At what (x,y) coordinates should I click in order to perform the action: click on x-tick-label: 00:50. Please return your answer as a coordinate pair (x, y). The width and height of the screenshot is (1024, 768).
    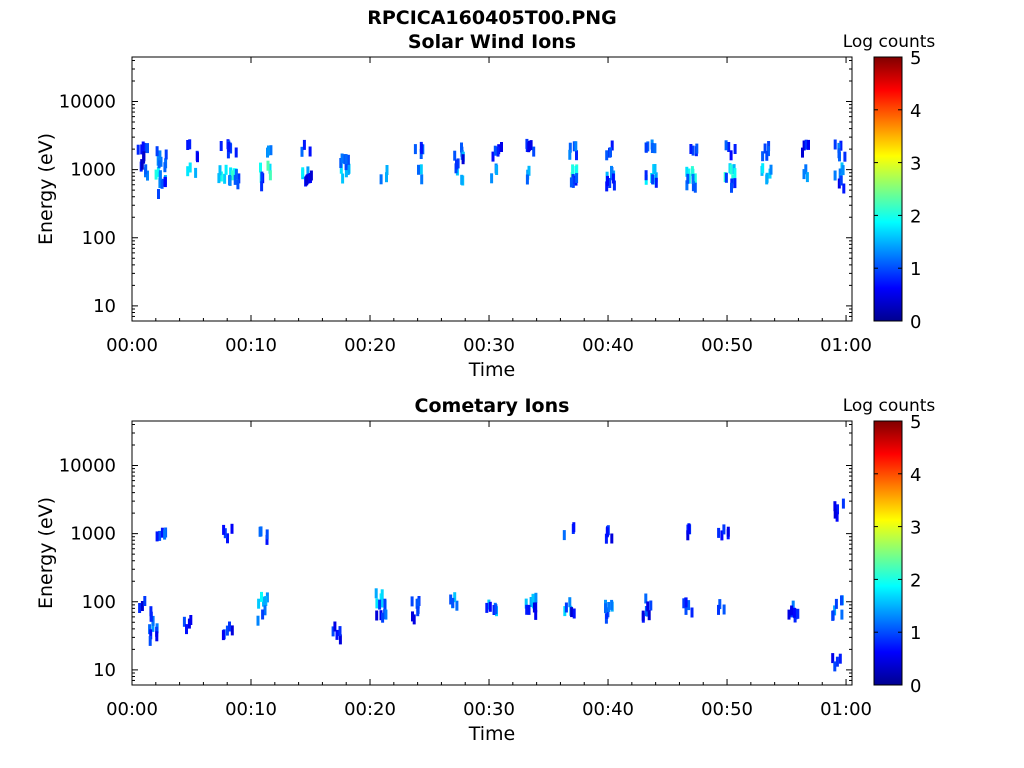
    Looking at the image, I should click on (727, 345).